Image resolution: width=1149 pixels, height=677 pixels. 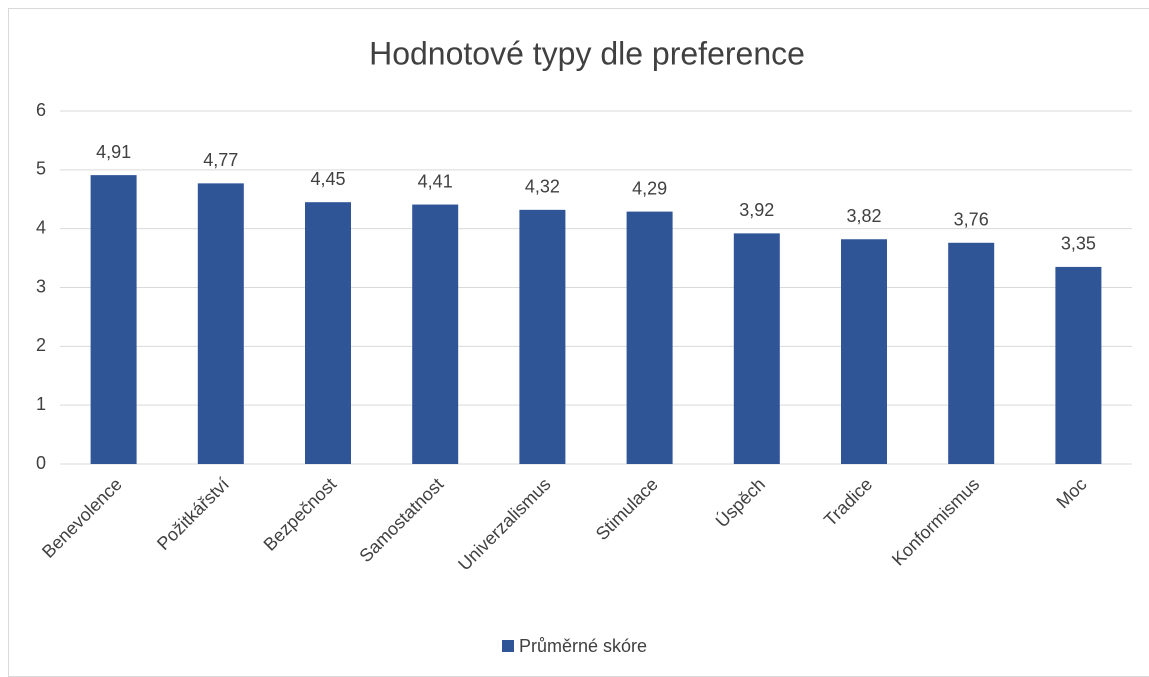 What do you see at coordinates (971, 220) in the screenshot?
I see `data-label: 3,76` at bounding box center [971, 220].